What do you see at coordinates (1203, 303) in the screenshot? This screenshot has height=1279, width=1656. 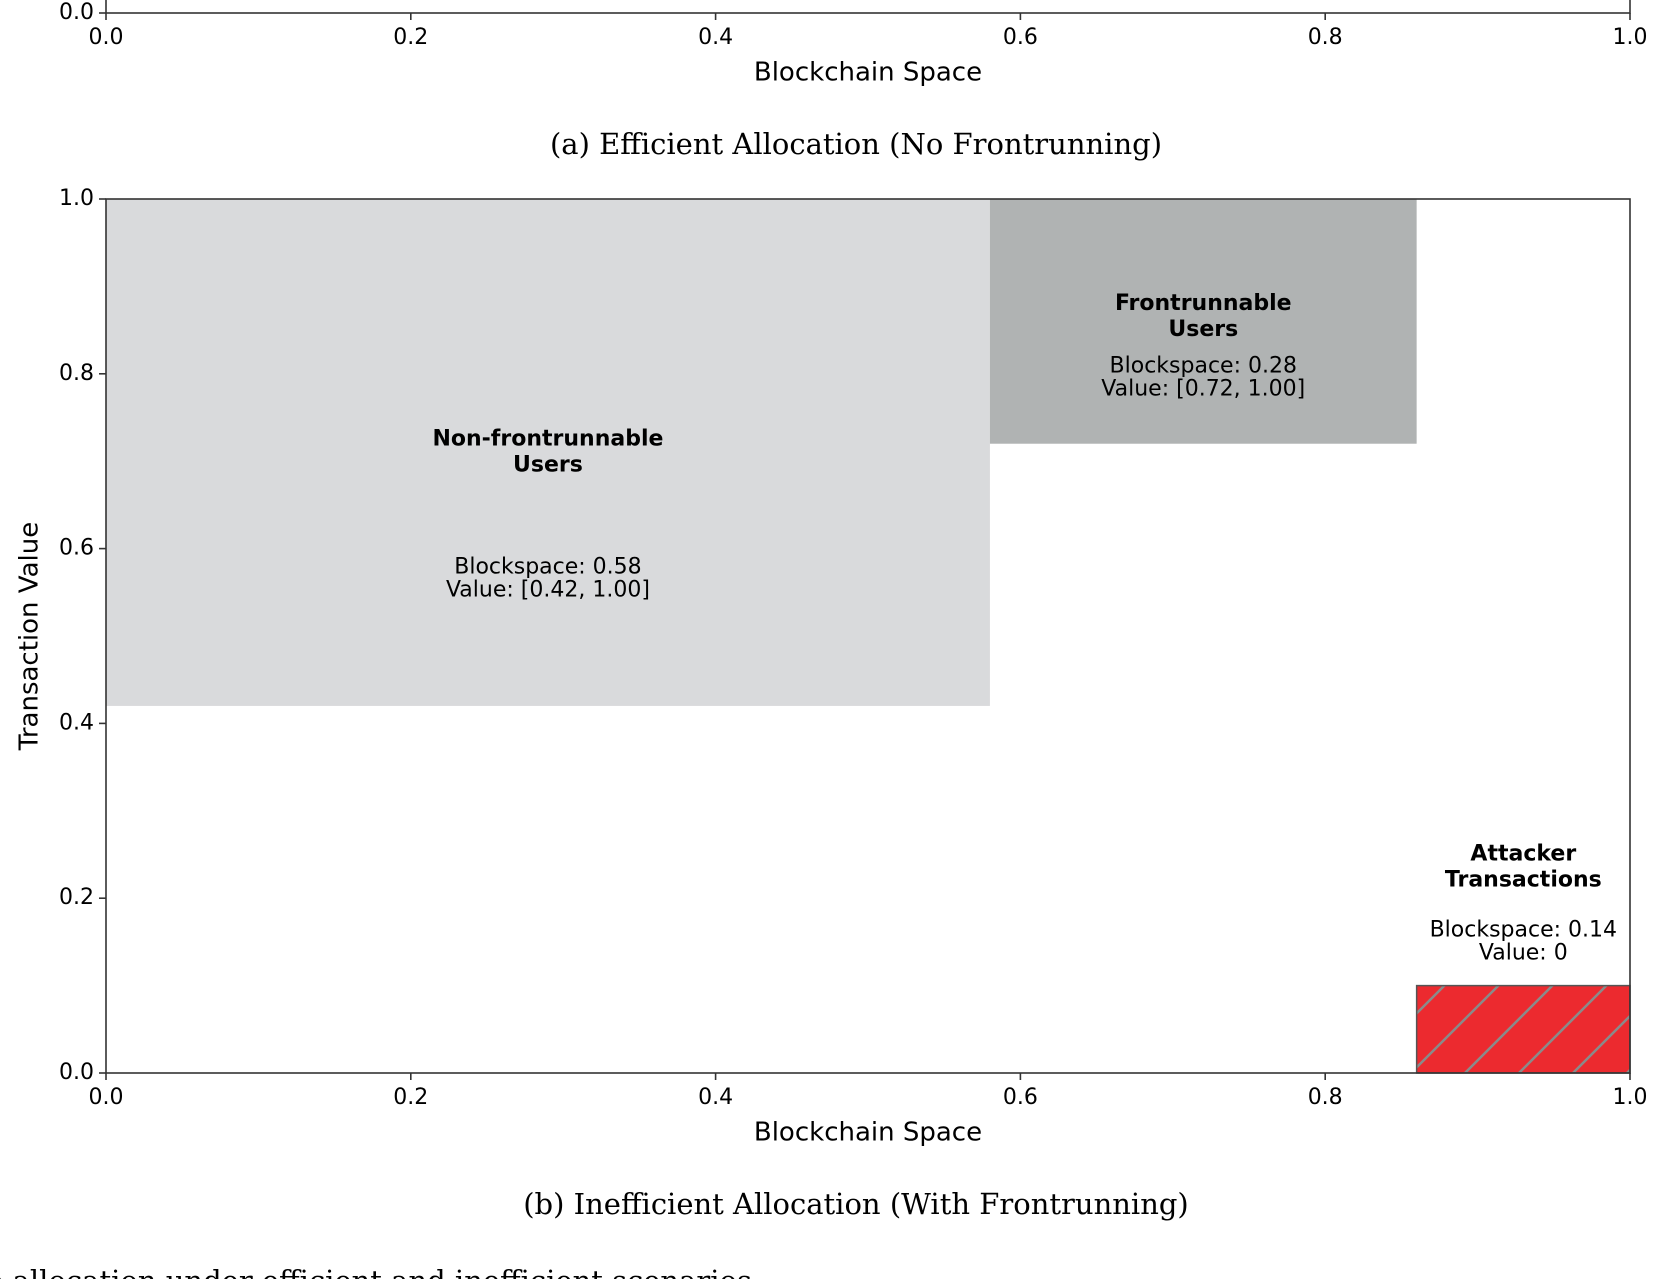 I see `block-name: Frontrunnable` at bounding box center [1203, 303].